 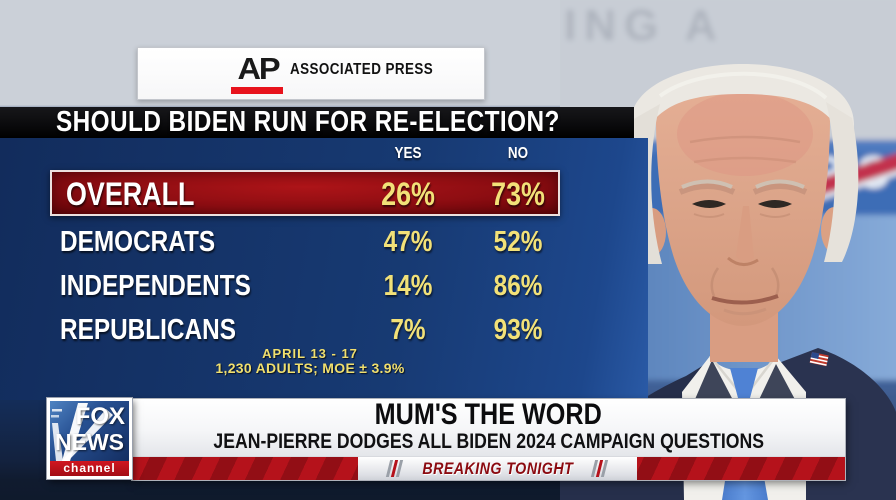 What do you see at coordinates (709, 204) in the screenshot?
I see `eye-left` at bounding box center [709, 204].